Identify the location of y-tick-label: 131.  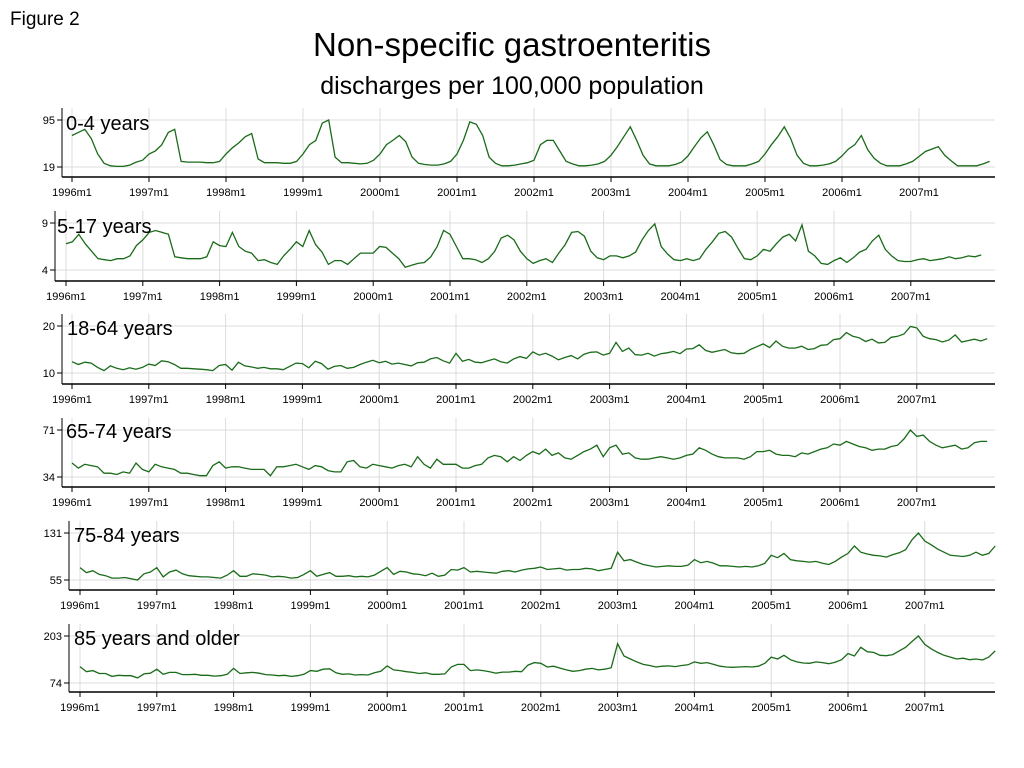
(53, 534).